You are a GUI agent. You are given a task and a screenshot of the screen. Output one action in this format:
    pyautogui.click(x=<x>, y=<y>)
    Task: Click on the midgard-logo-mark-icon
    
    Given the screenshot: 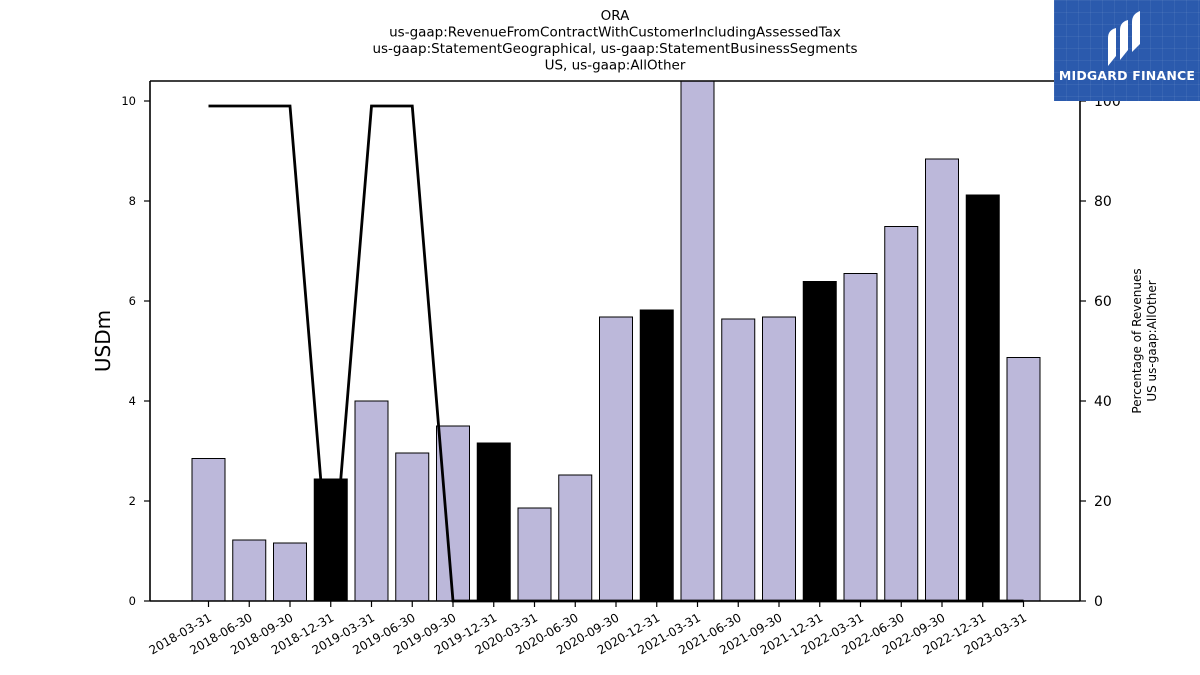 What is the action you would take?
    pyautogui.click(x=1124, y=38)
    